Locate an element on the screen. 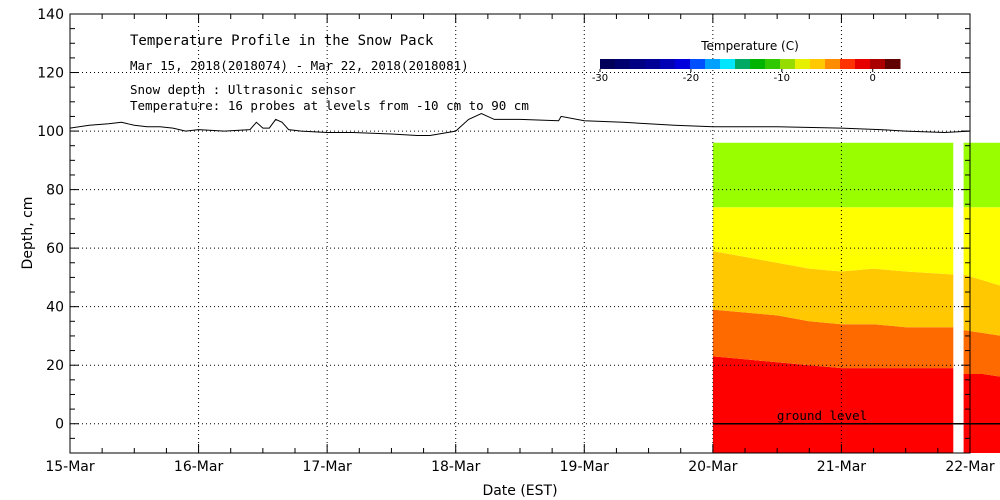  y-tick-label-140: 140 is located at coordinates (50, 15).